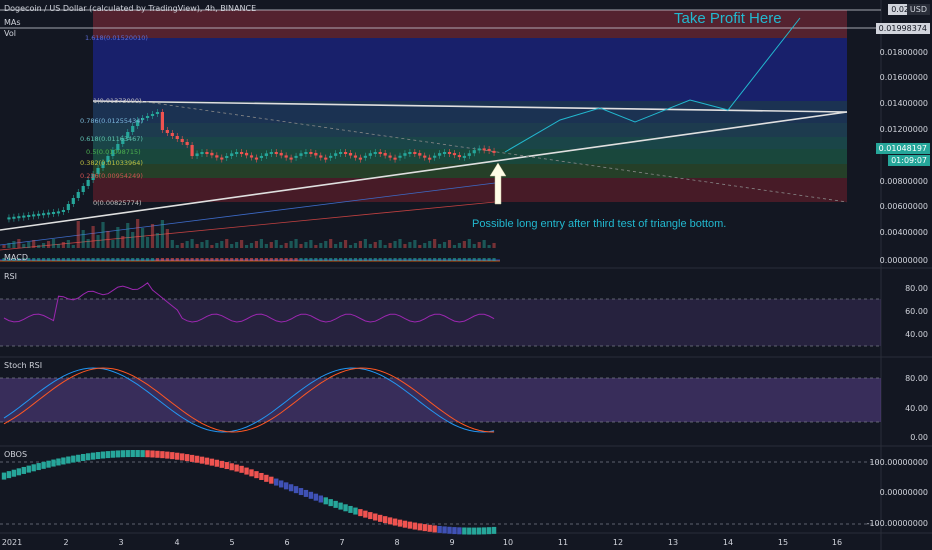 This screenshot has height=550, width=932. What do you see at coordinates (249, 302) in the screenshot?
I see `rsi-line` at bounding box center [249, 302].